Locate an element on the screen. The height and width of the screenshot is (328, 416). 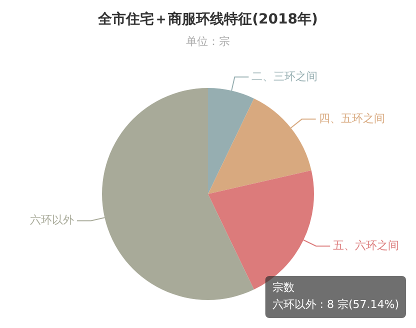
chart-subtitle: 单位：宗 is located at coordinates (208, 41).